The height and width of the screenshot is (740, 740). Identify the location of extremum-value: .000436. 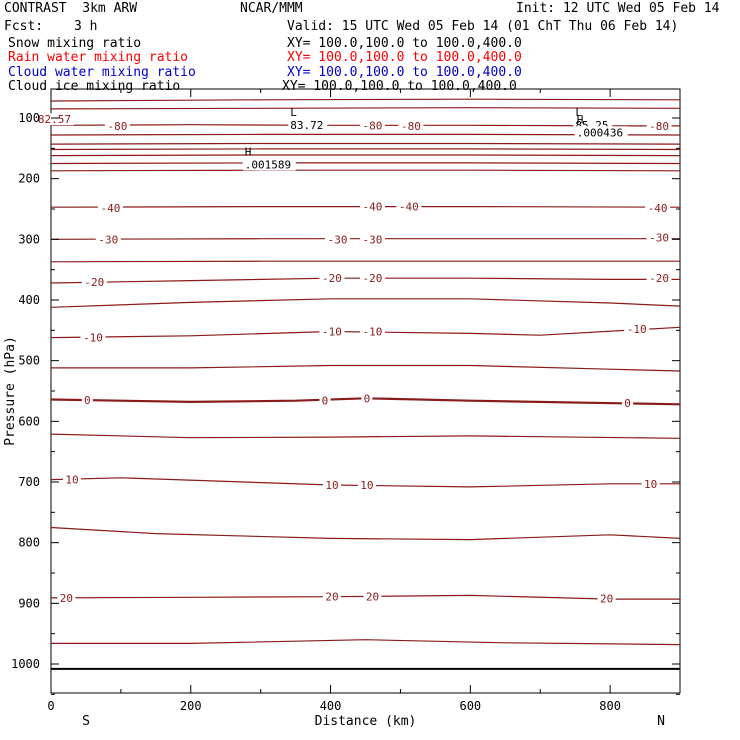
(600, 132).